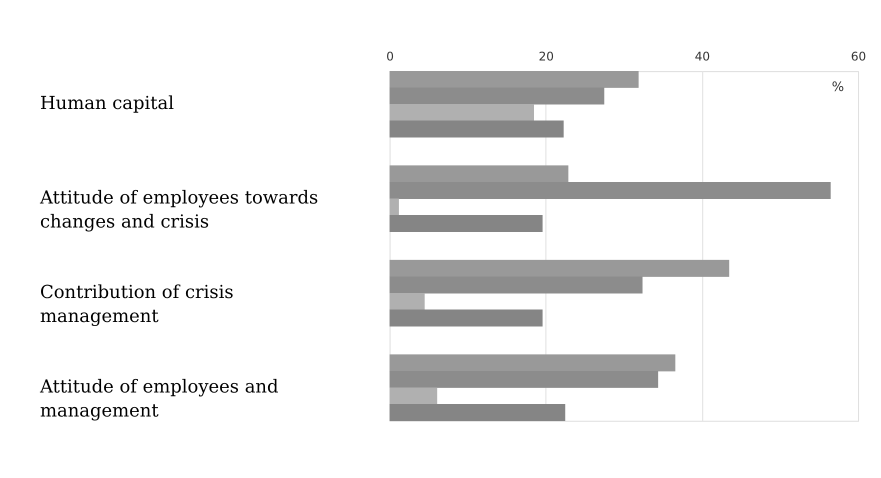  I want to click on x-tick-label: 20, so click(546, 57).